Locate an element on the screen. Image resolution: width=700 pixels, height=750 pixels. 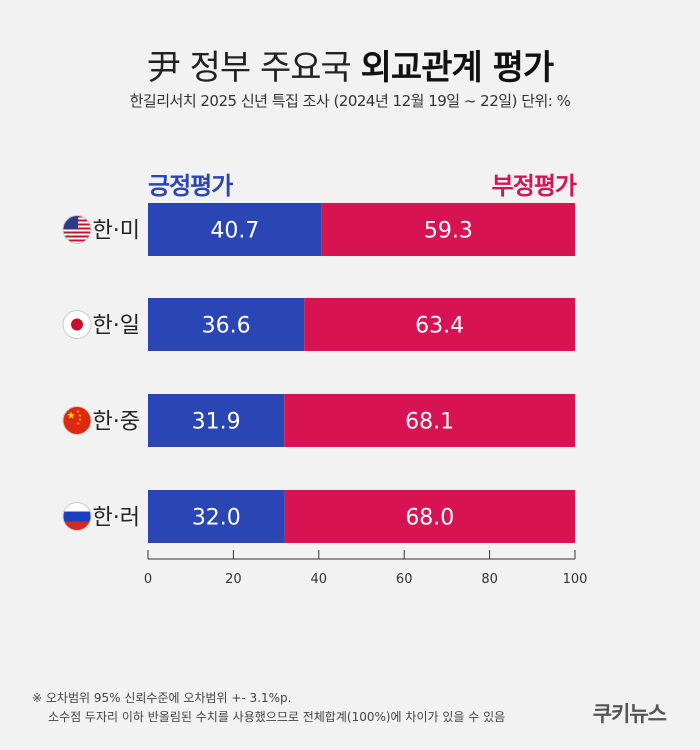
data-label-negative: 63.4 is located at coordinates (439, 326).